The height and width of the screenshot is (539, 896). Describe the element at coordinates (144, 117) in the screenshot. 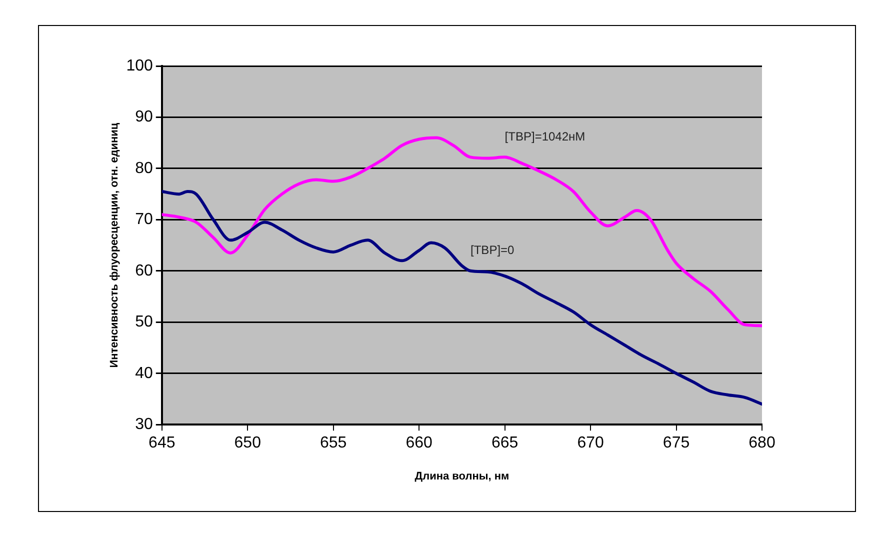

I see `y-tick-label: 90` at that location.